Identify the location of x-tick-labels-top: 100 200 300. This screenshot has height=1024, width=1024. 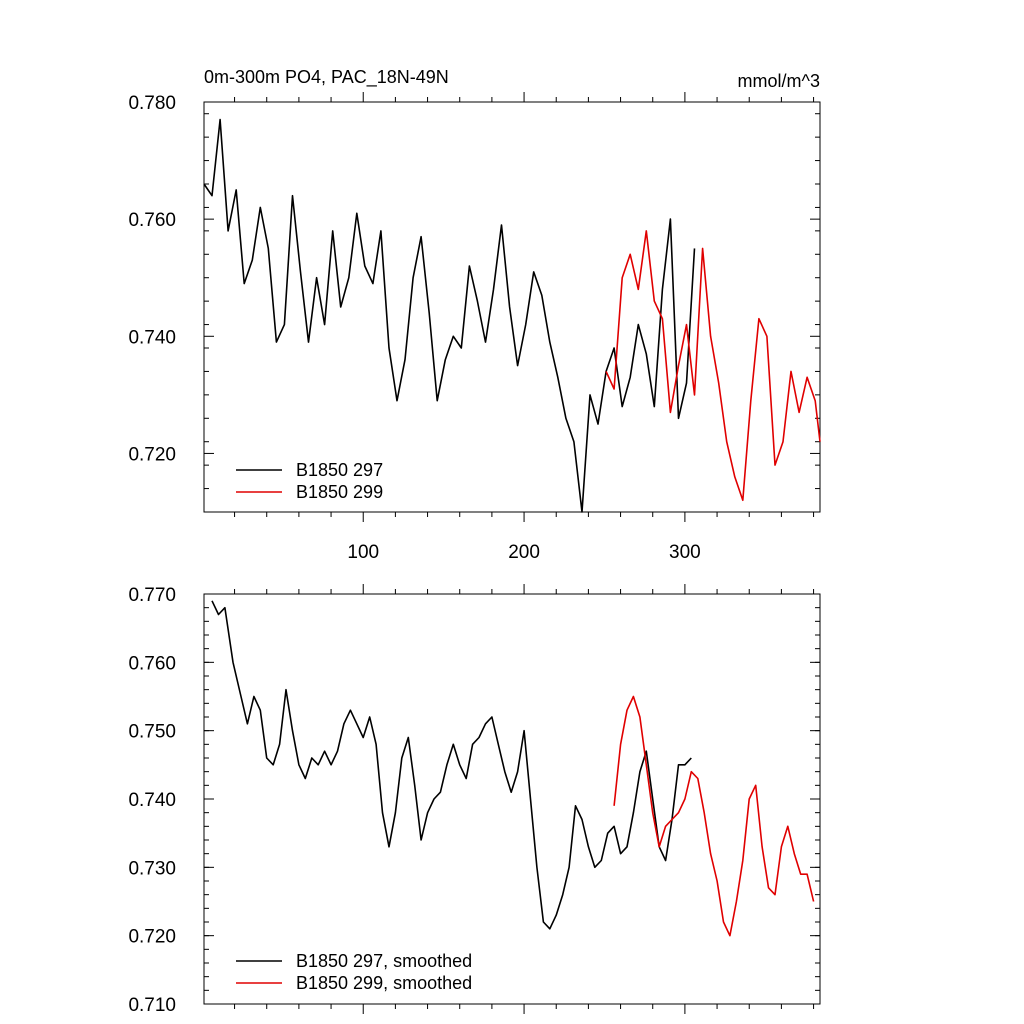
(523, 552).